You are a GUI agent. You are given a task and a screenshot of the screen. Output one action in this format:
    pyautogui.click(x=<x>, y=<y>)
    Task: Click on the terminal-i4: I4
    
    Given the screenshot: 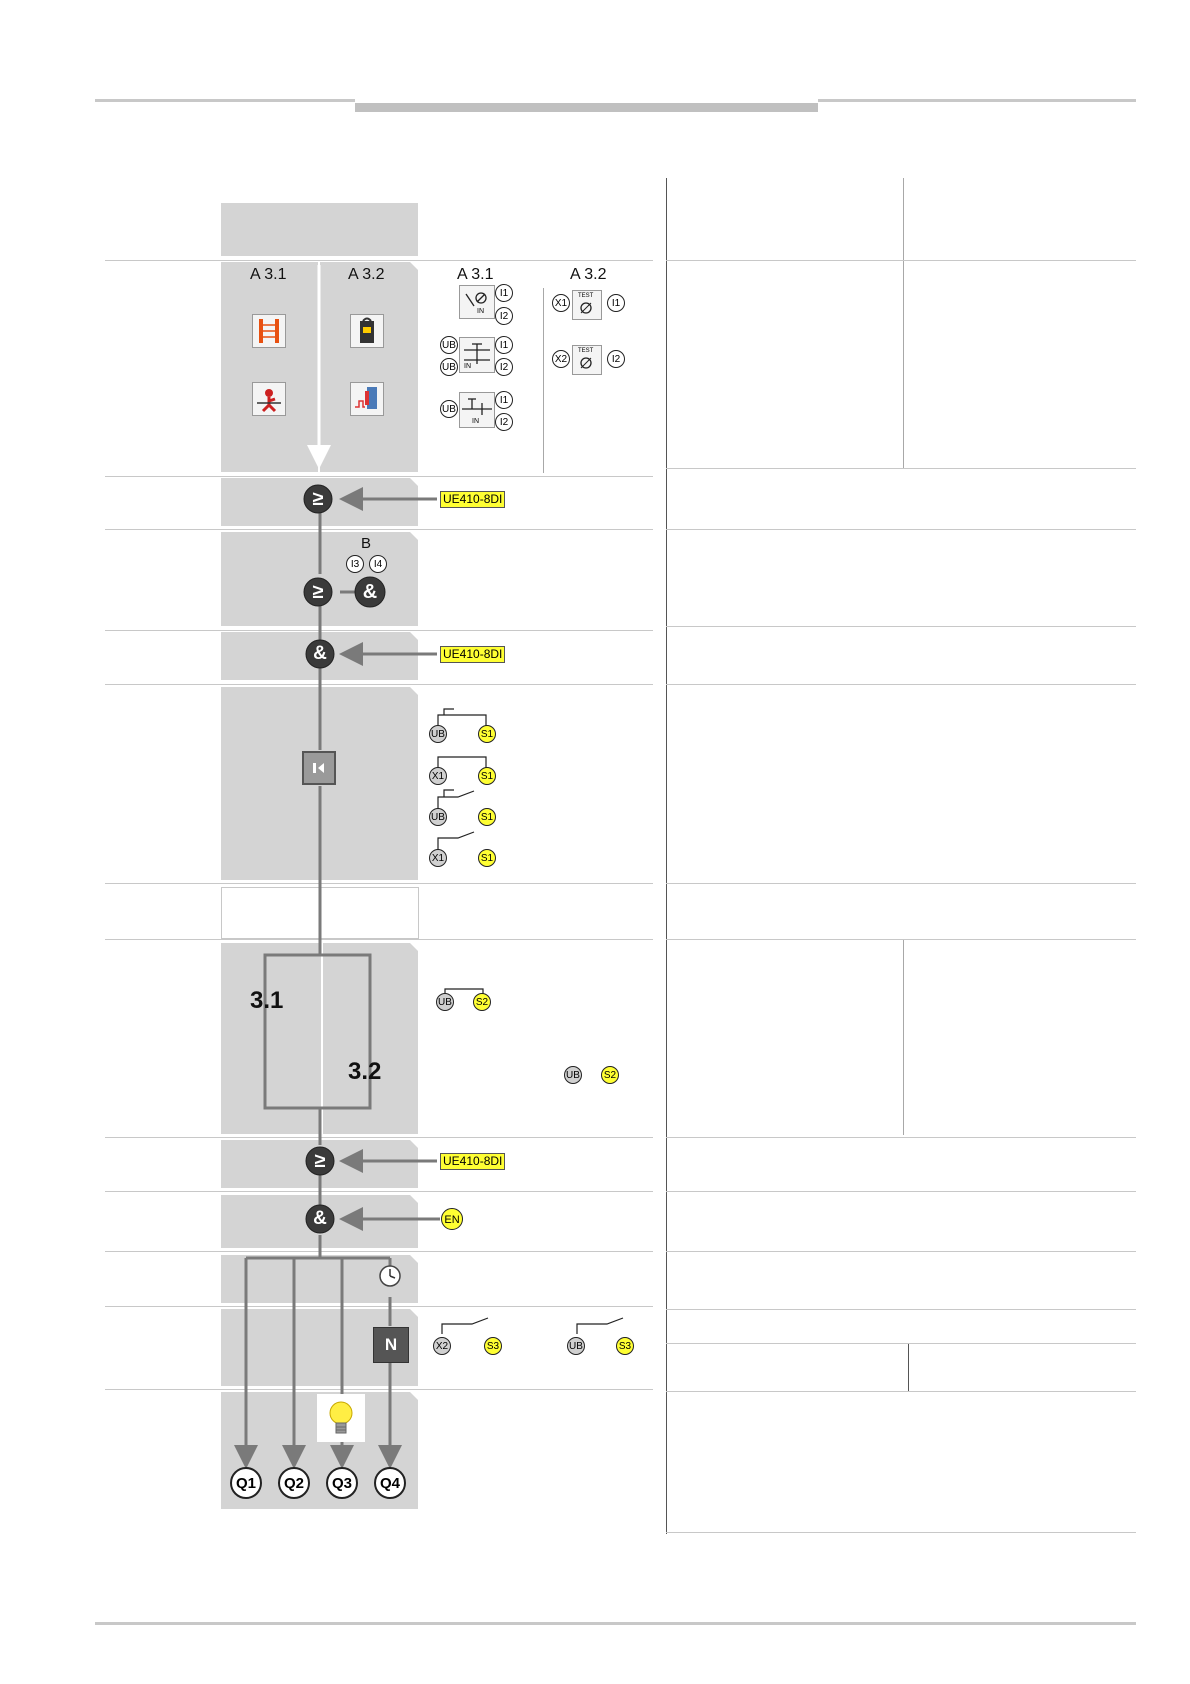 What is the action you would take?
    pyautogui.click(x=378, y=564)
    